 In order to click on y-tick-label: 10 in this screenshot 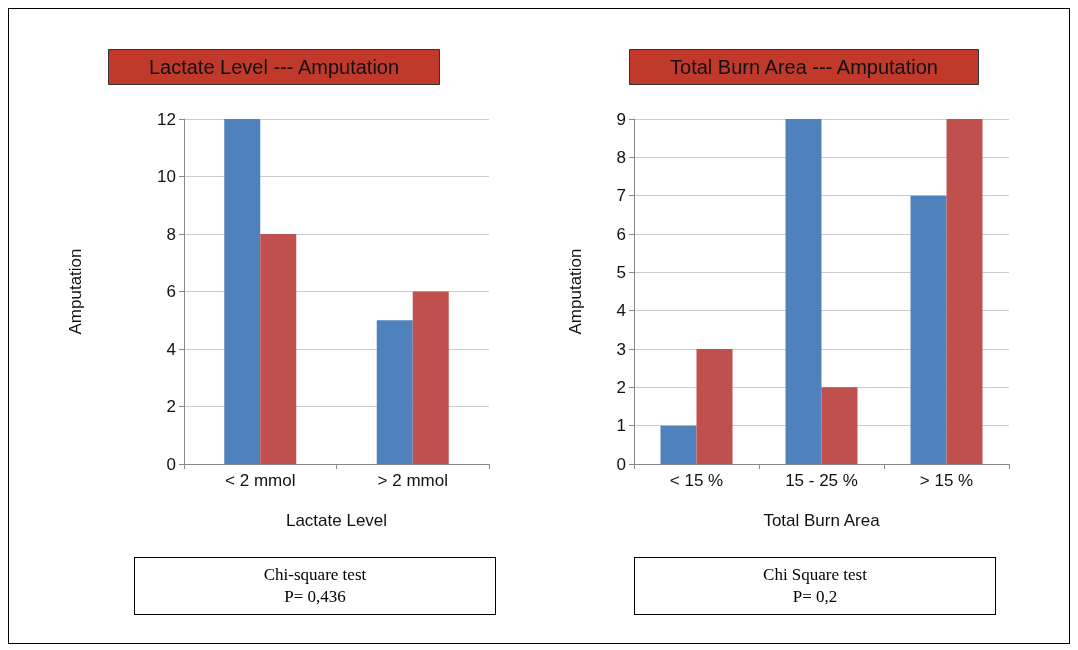, I will do `click(166, 176)`.